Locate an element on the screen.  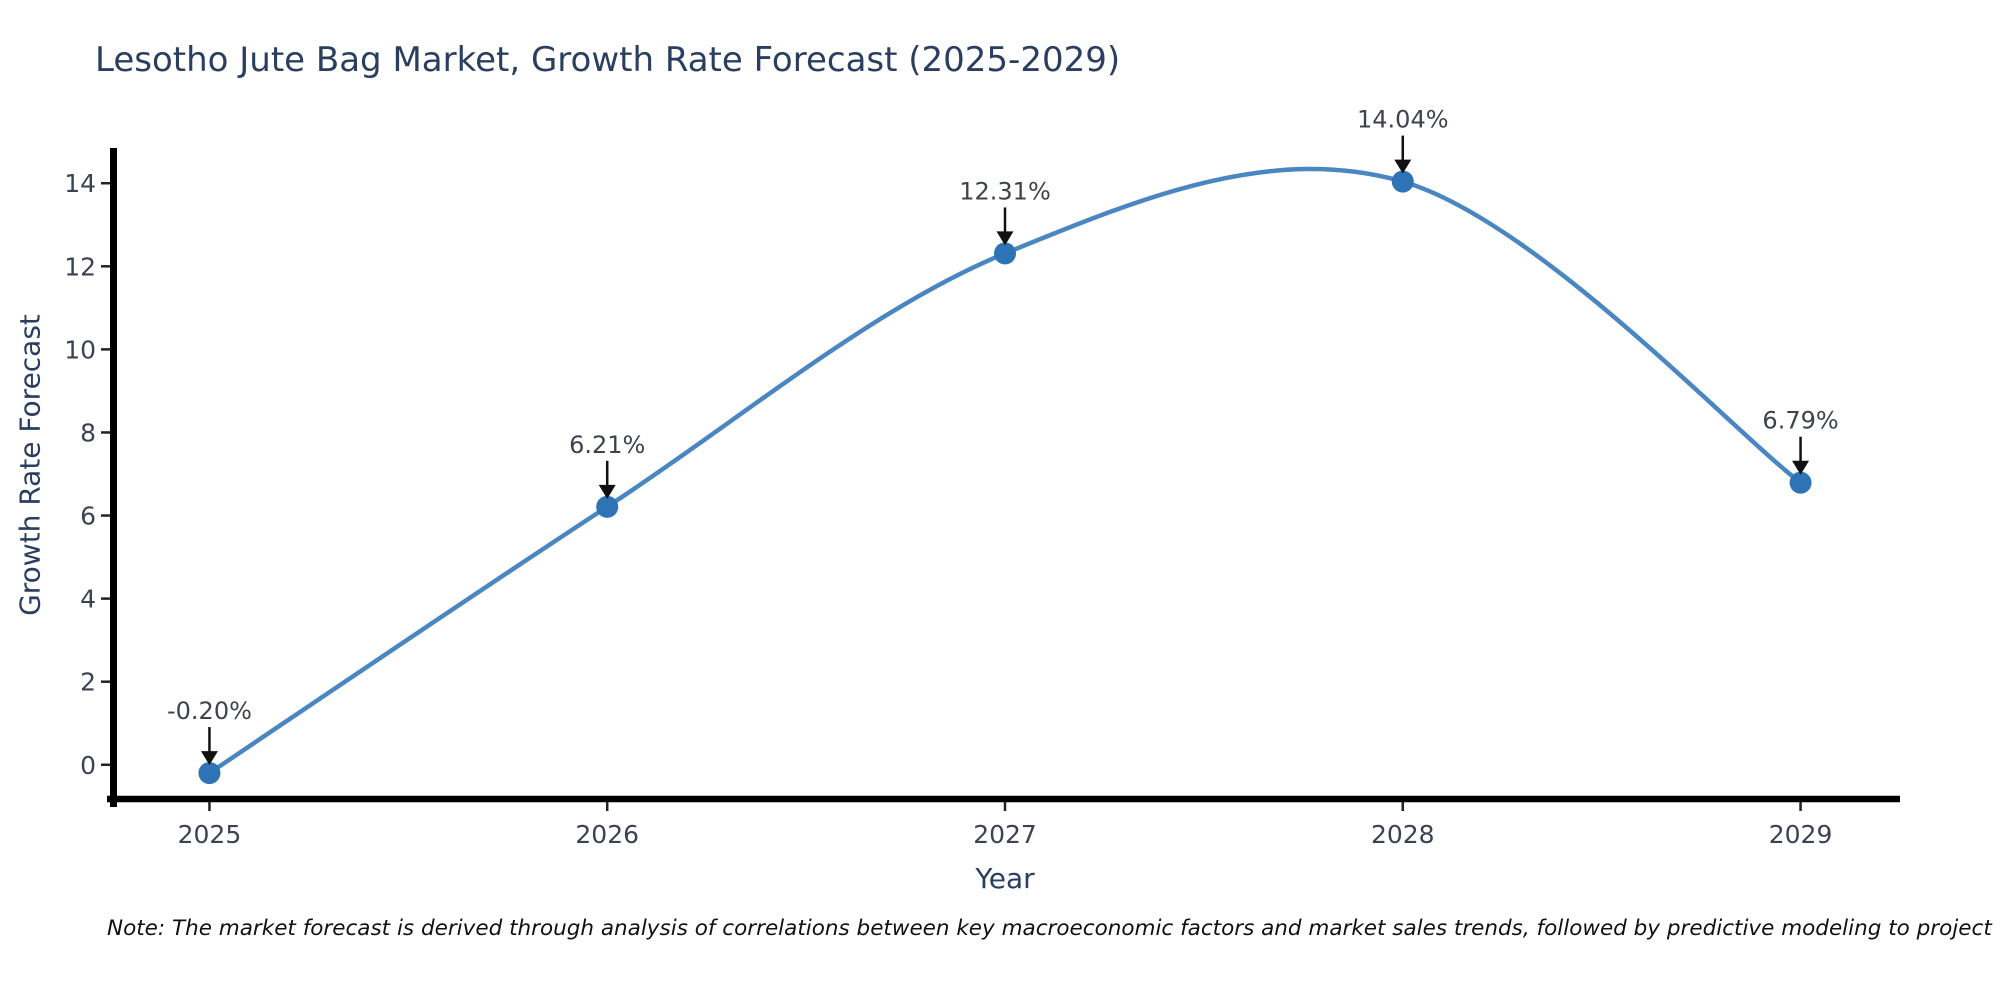
data-point-value-label: 12.31% is located at coordinates (1005, 191).